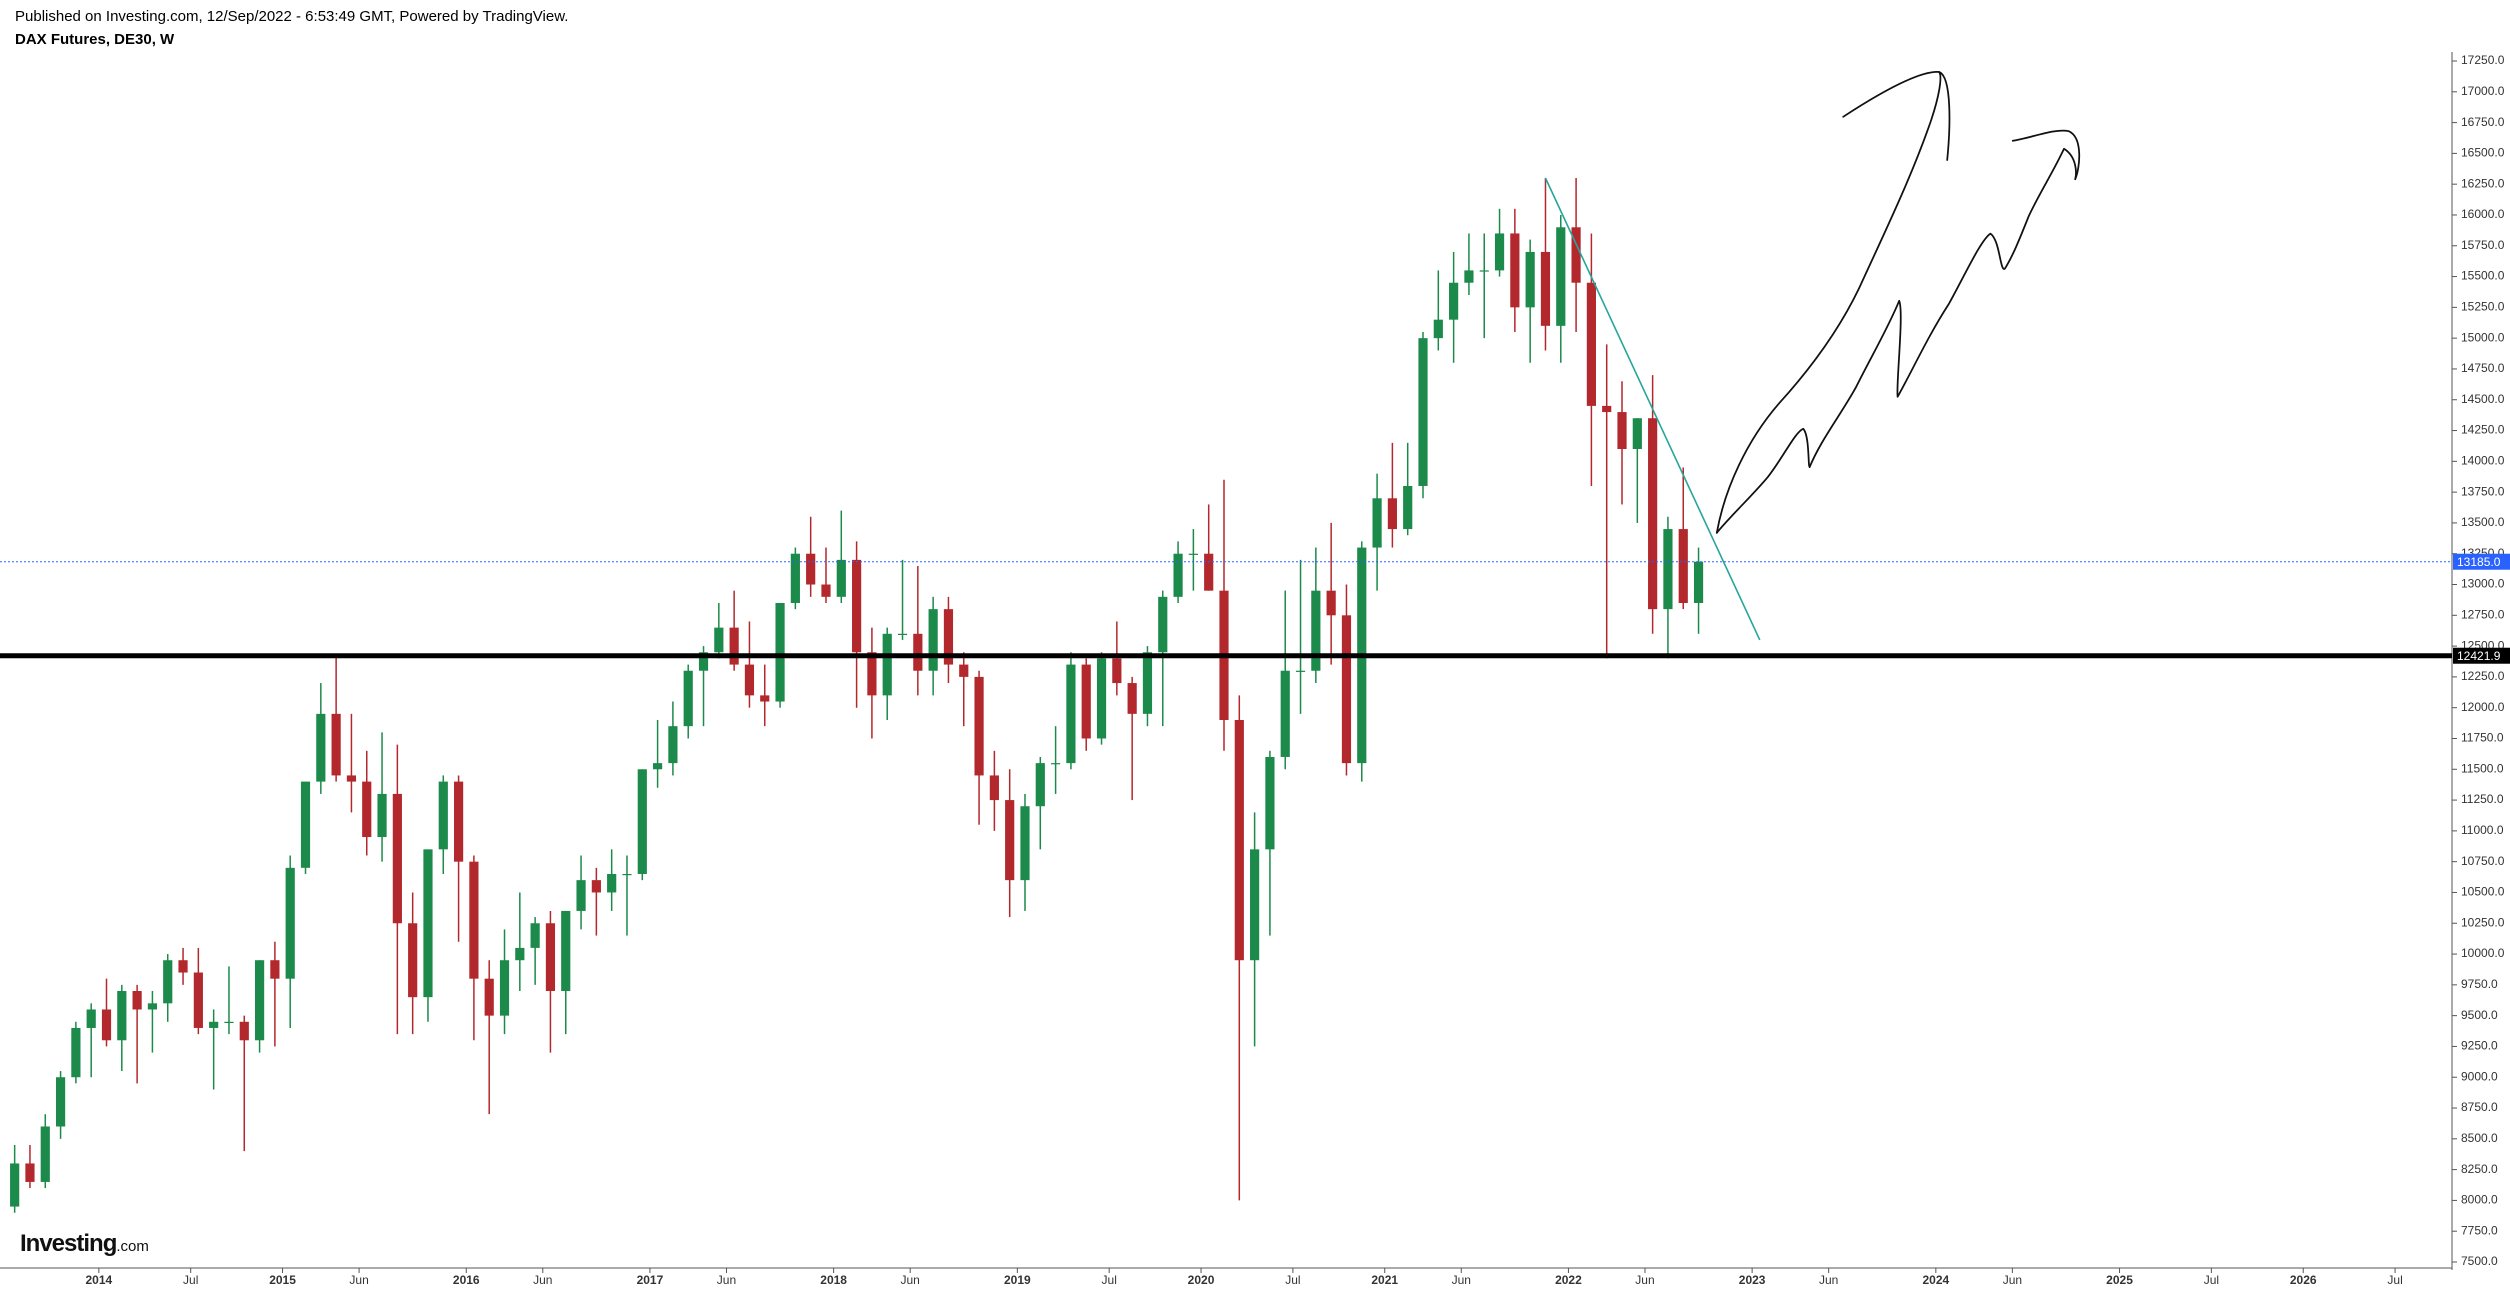  Describe the element at coordinates (2483, 399) in the screenshot. I see `y-tick-label: 14500.0` at that location.